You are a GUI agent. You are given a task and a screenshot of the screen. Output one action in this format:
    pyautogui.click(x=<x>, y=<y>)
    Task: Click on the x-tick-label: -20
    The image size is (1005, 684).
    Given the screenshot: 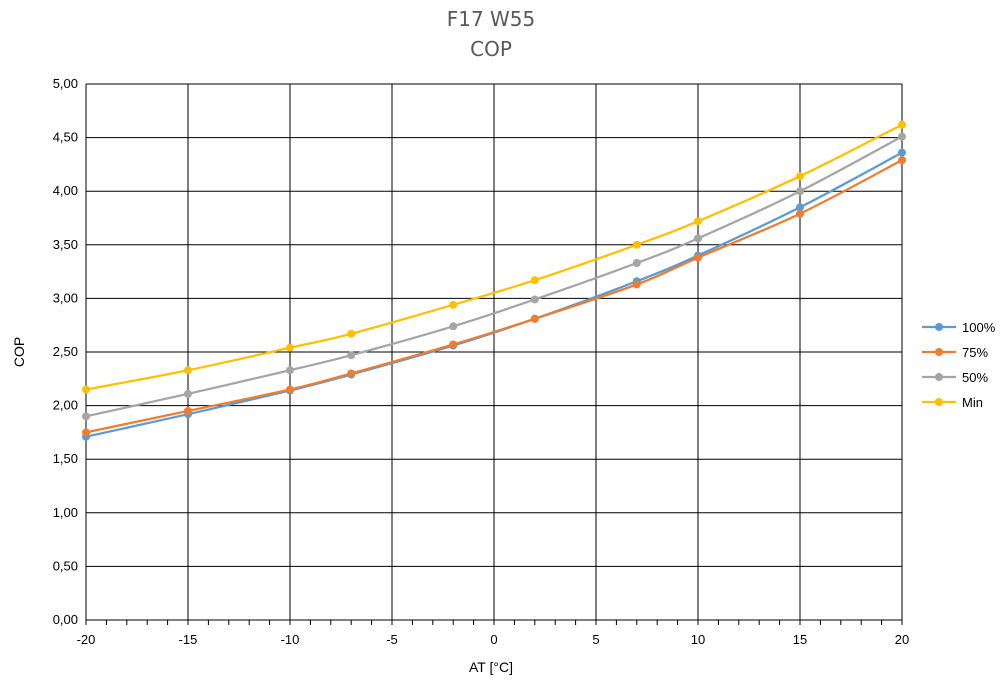 What is the action you would take?
    pyautogui.click(x=86, y=639)
    